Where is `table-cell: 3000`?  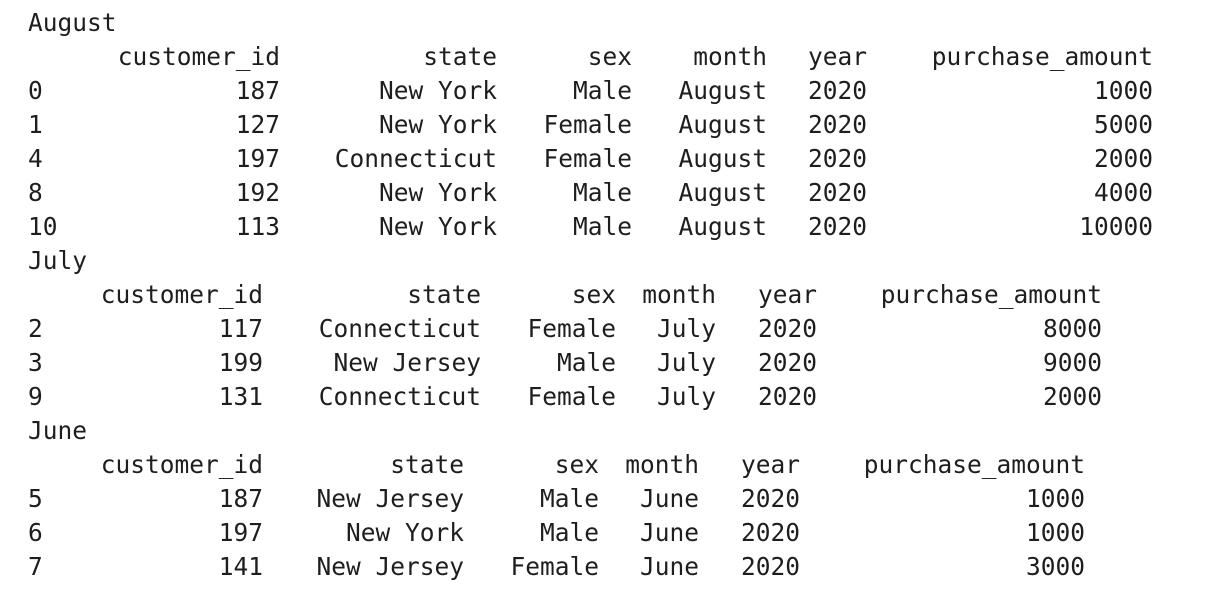 table-cell: 3000 is located at coordinates (1055, 566).